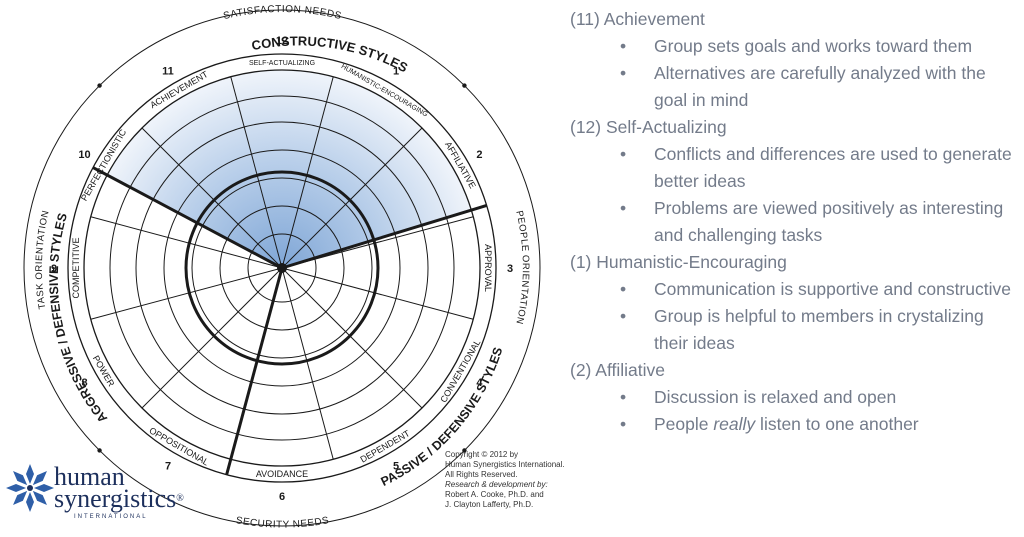 The width and height of the screenshot is (1024, 537). What do you see at coordinates (282, 41) in the screenshot?
I see `sector-number: 12` at bounding box center [282, 41].